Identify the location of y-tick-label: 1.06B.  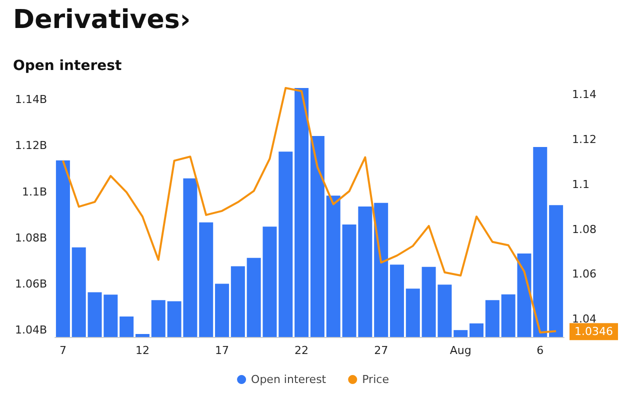
(30, 283).